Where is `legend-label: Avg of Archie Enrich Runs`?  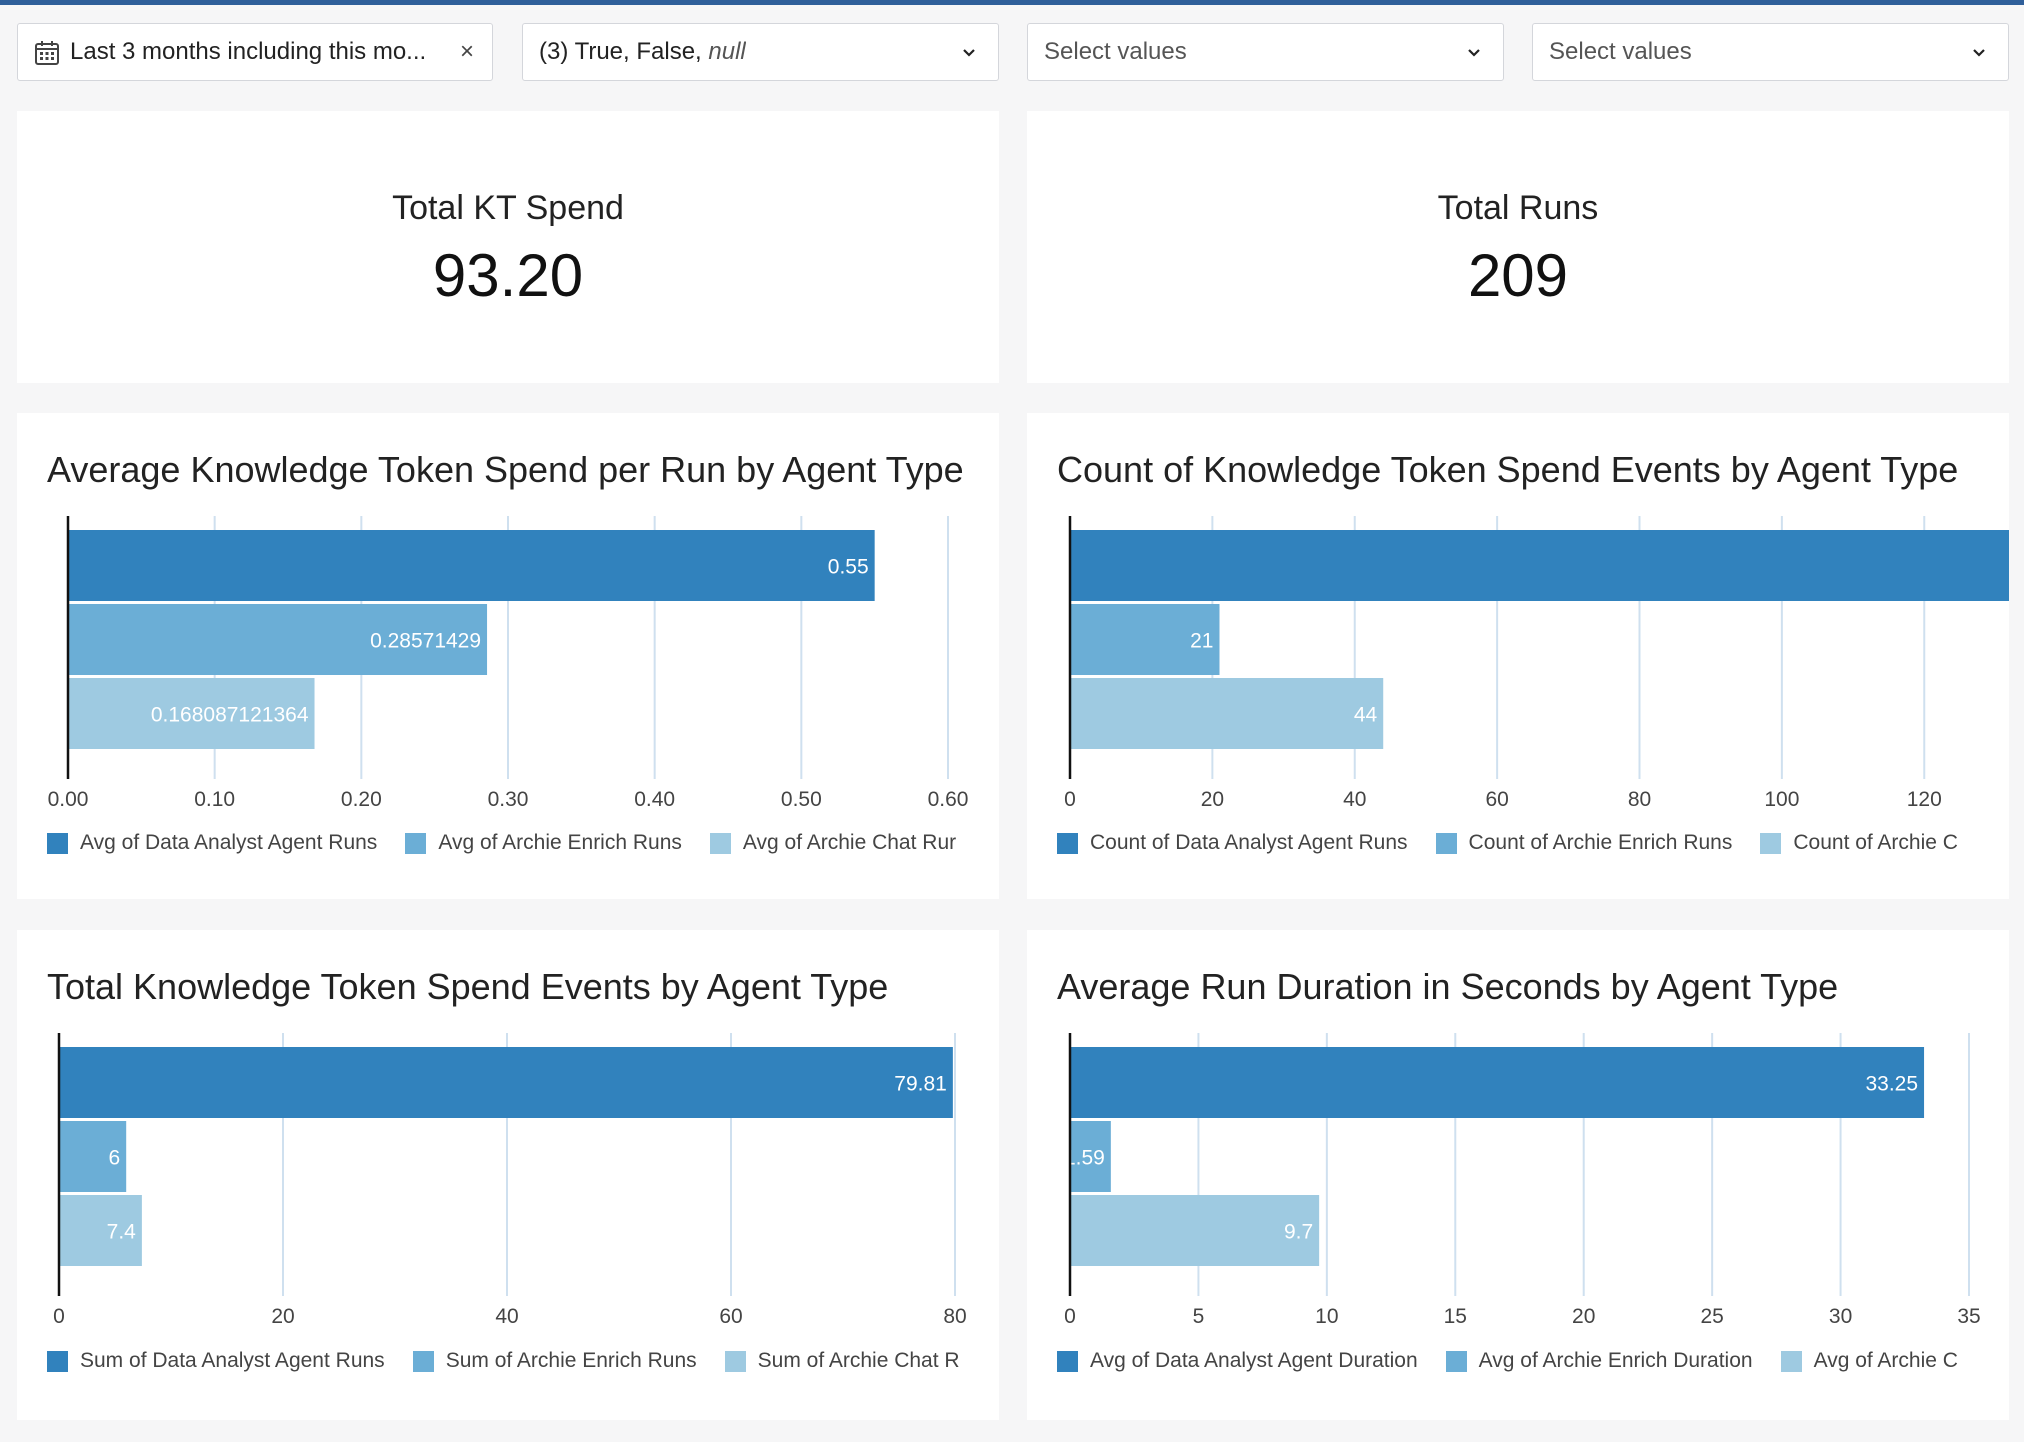
legend-label: Avg of Archie Enrich Runs is located at coordinates (560, 842).